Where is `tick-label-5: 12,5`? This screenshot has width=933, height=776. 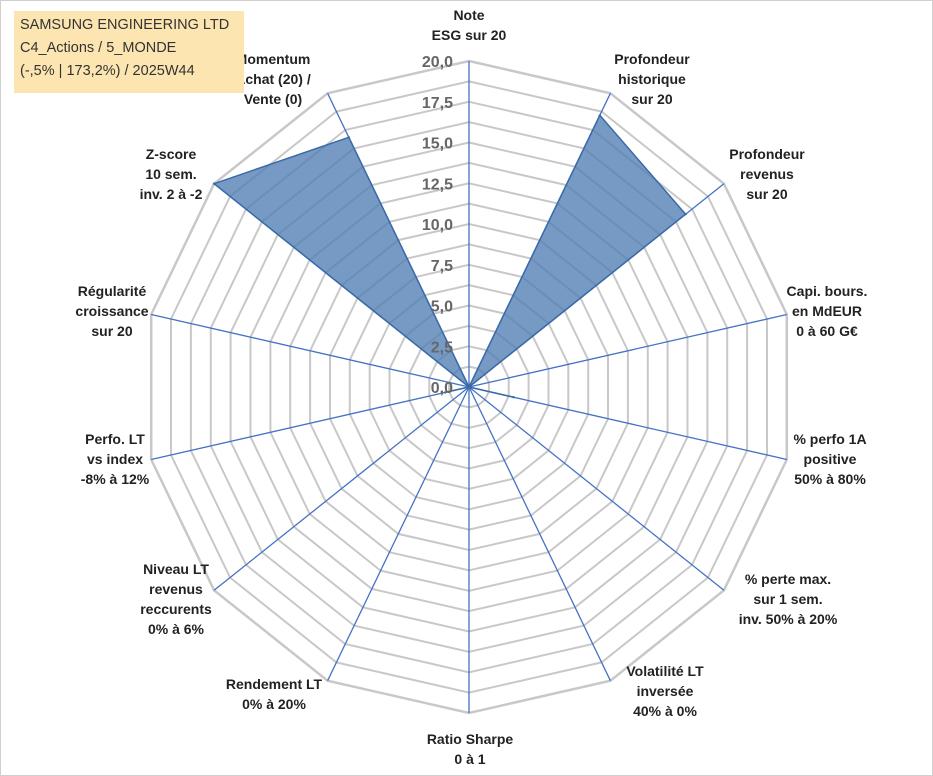
tick-label-5: 12,5 is located at coordinates (437, 184).